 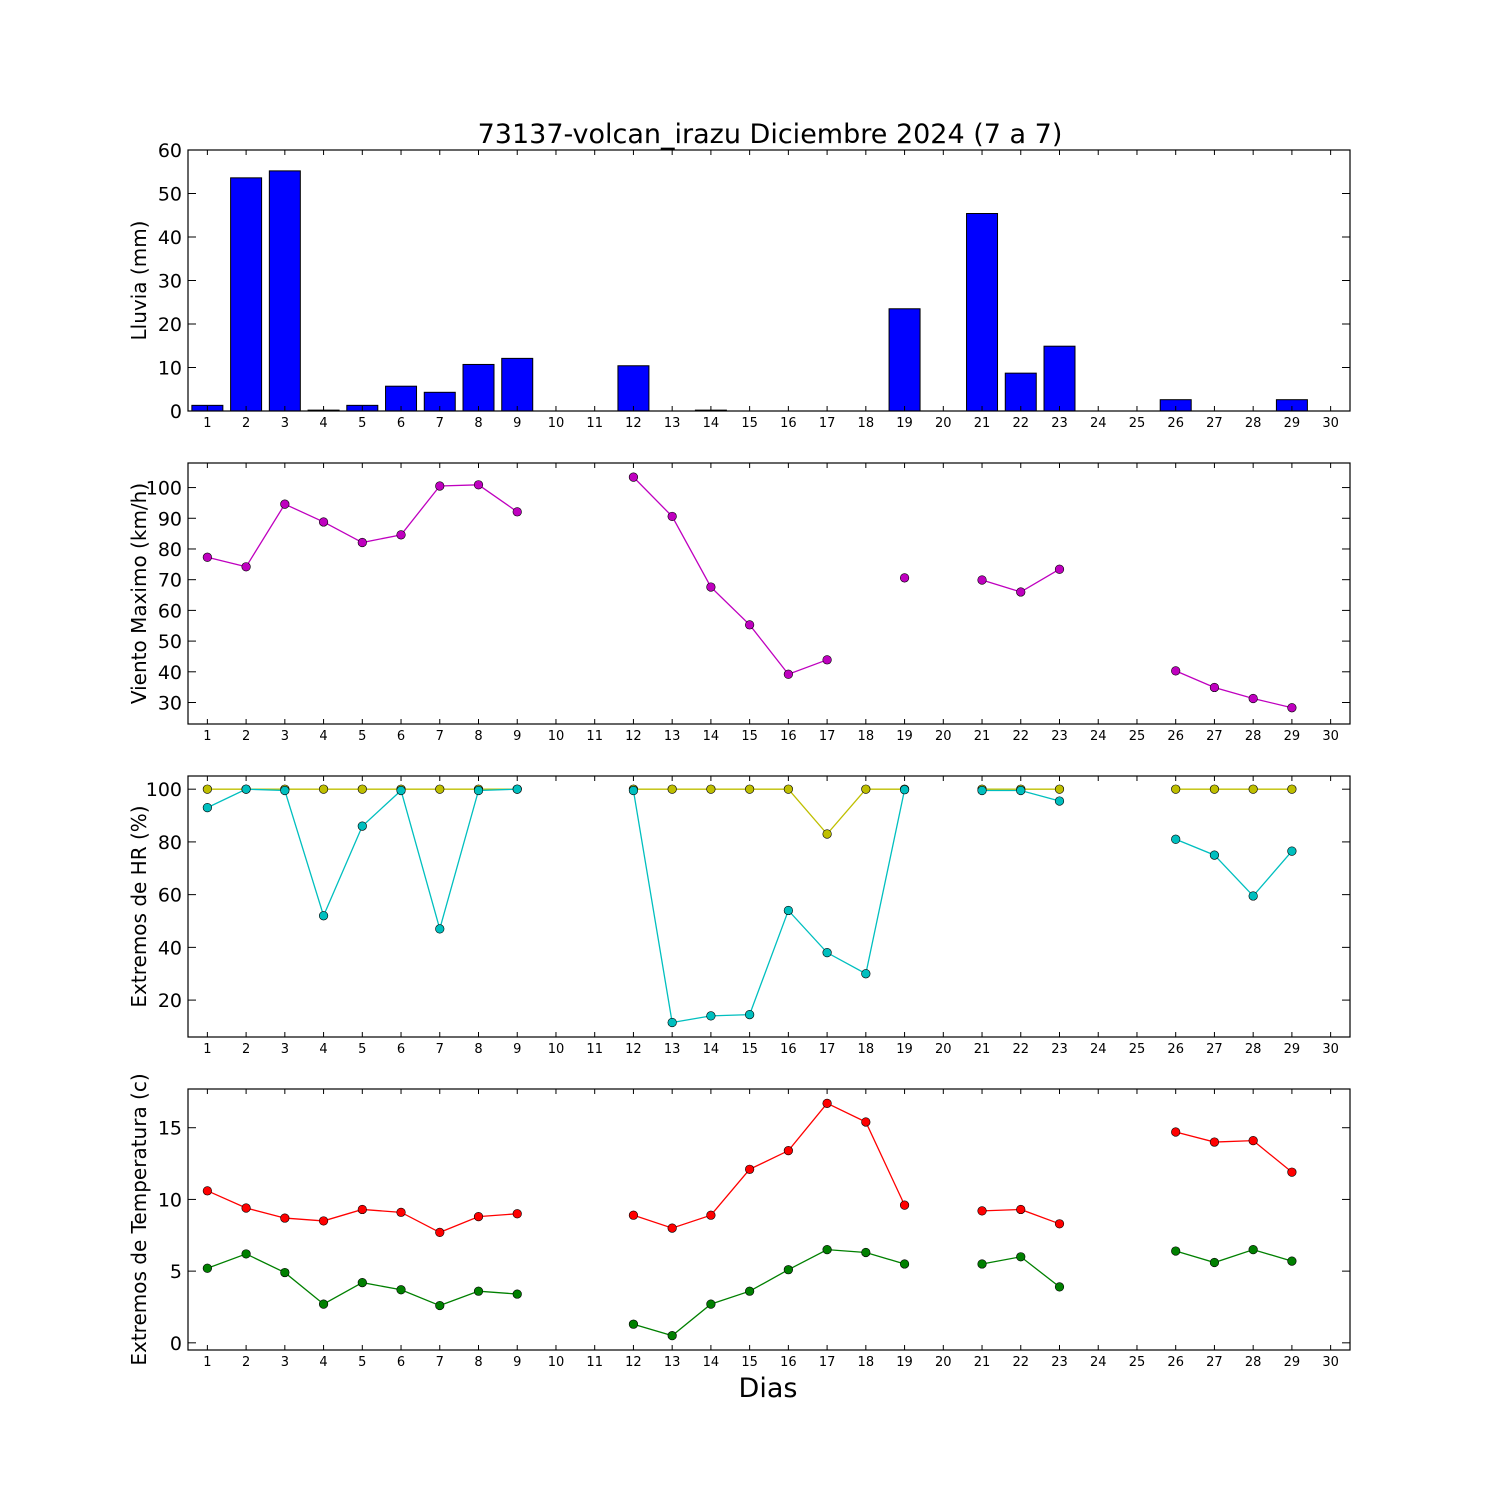 I want to click on series-temp_min, so click(x=749, y=1293).